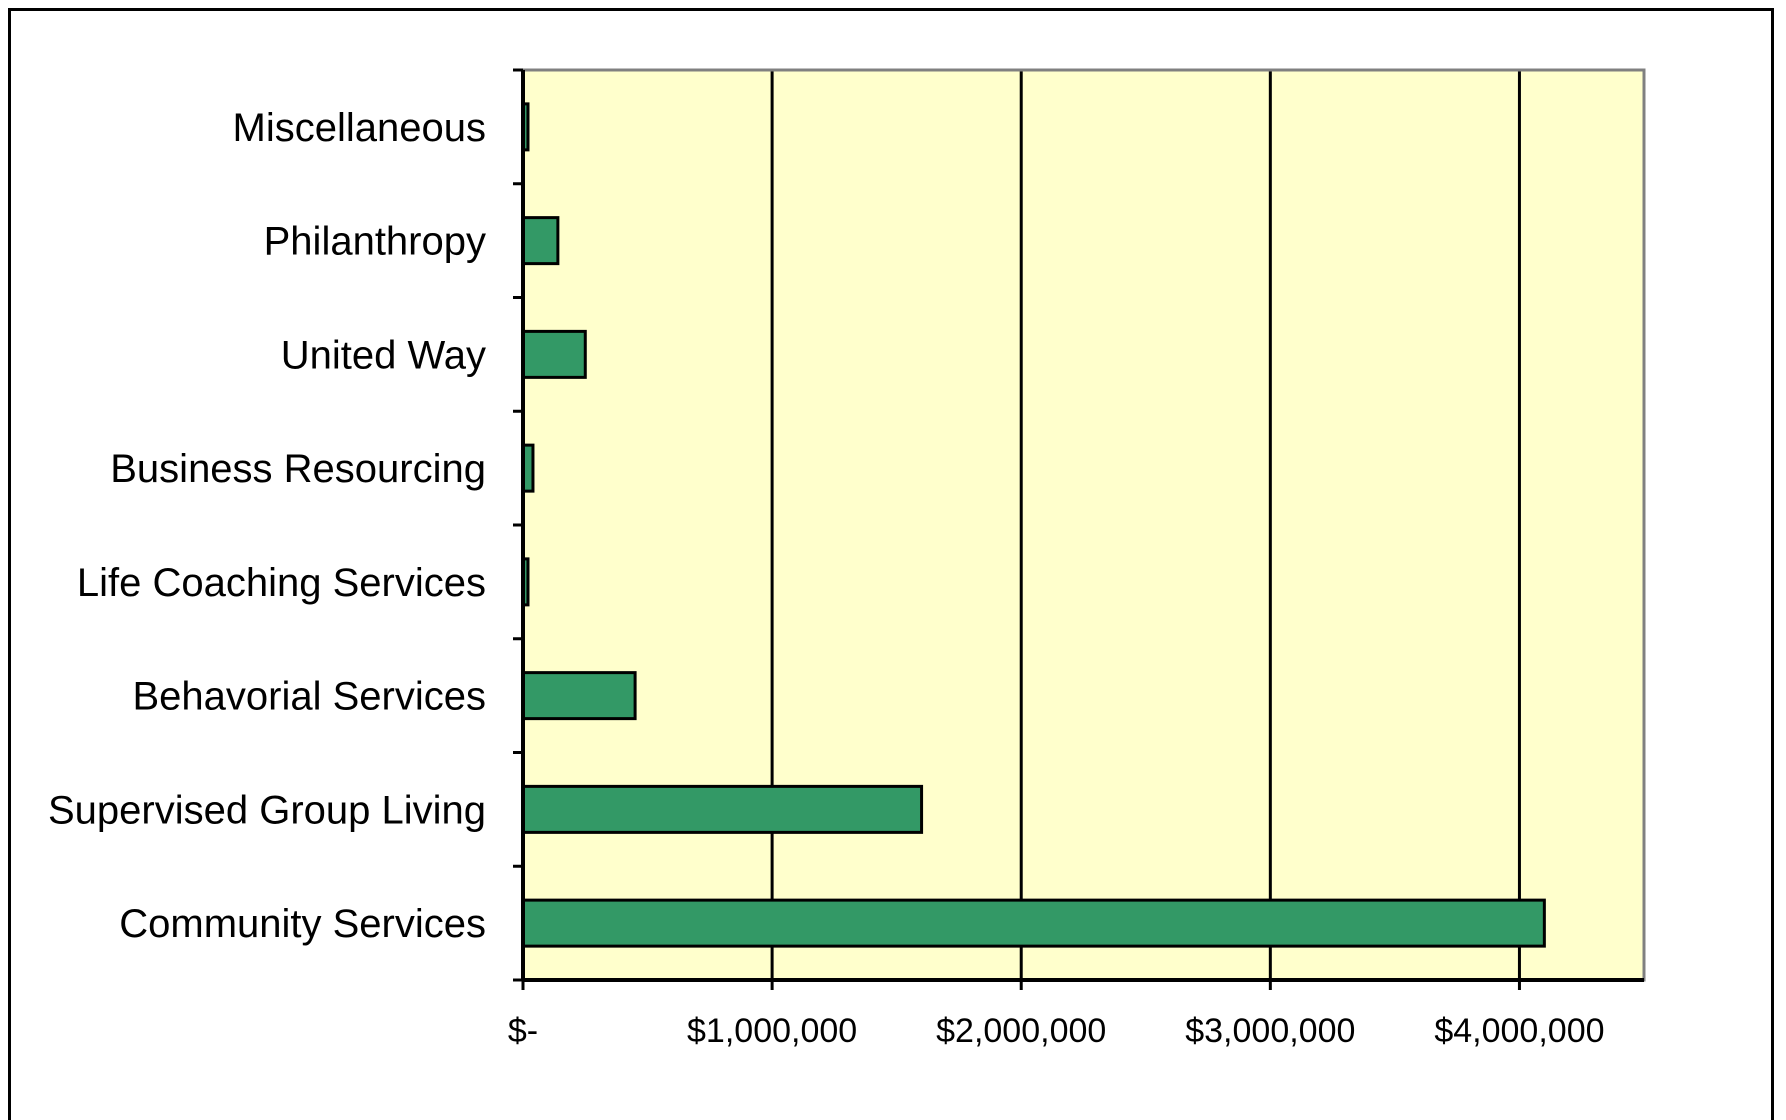 Image resolution: width=1786 pixels, height=1120 pixels. Describe the element at coordinates (1033, 923) in the screenshot. I see `bar-community-services` at that location.